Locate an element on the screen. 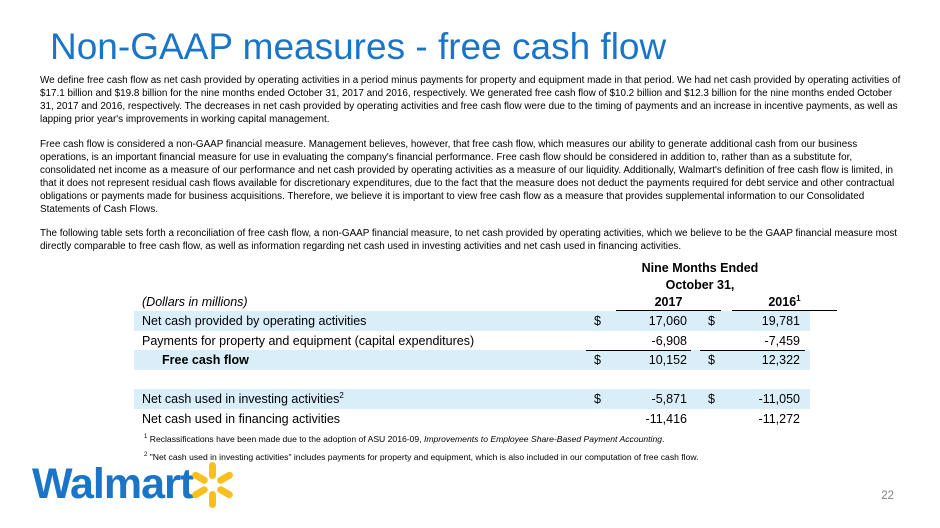 The height and width of the screenshot is (528, 940). table-group-header: Nine Months Ended is located at coordinates (700, 268).